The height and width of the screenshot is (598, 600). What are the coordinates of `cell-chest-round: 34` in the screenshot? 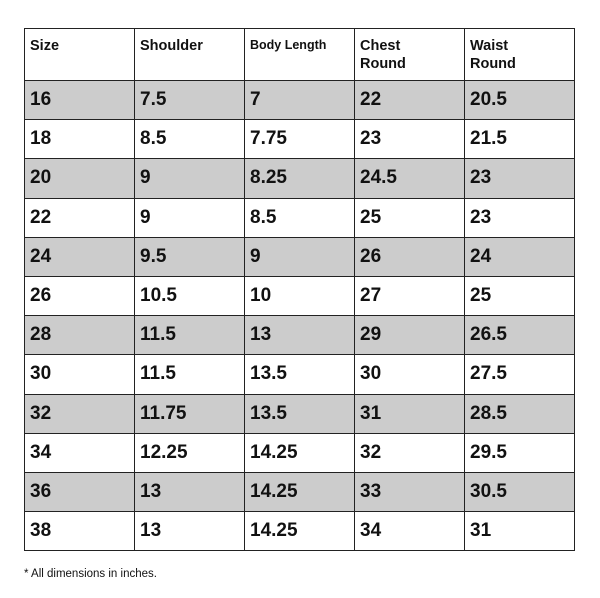 It's located at (409, 531).